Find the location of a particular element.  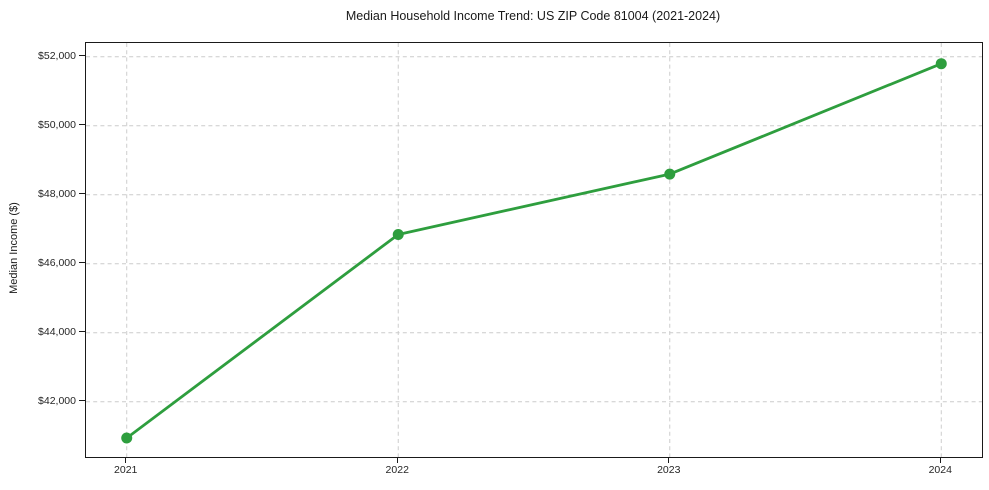

x-tick-label: 2024 is located at coordinates (940, 470).